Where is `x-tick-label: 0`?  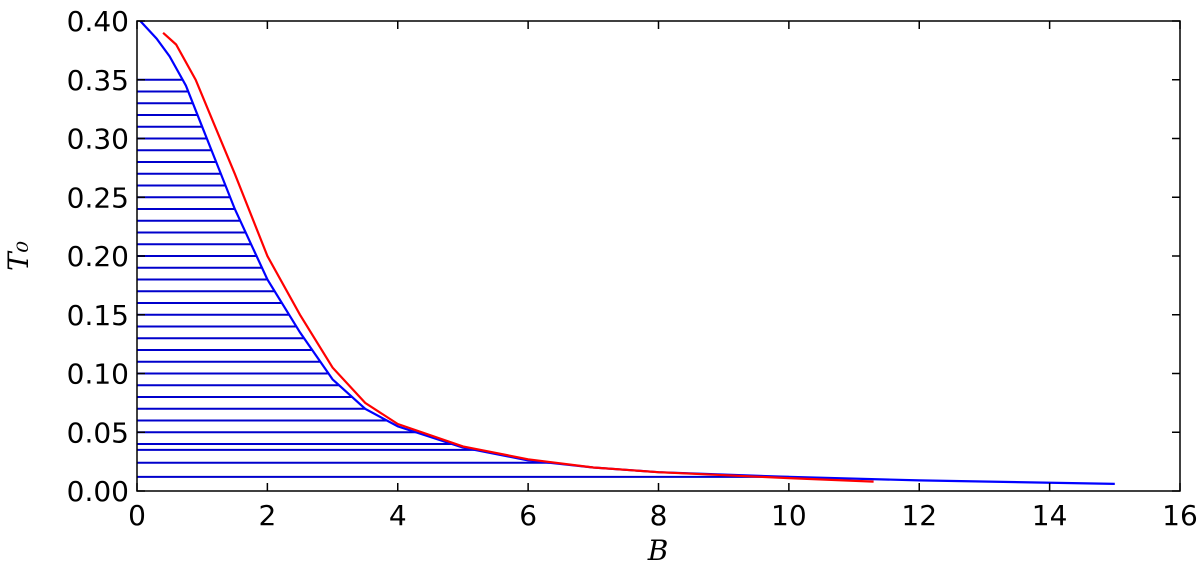 x-tick-label: 0 is located at coordinates (137, 515).